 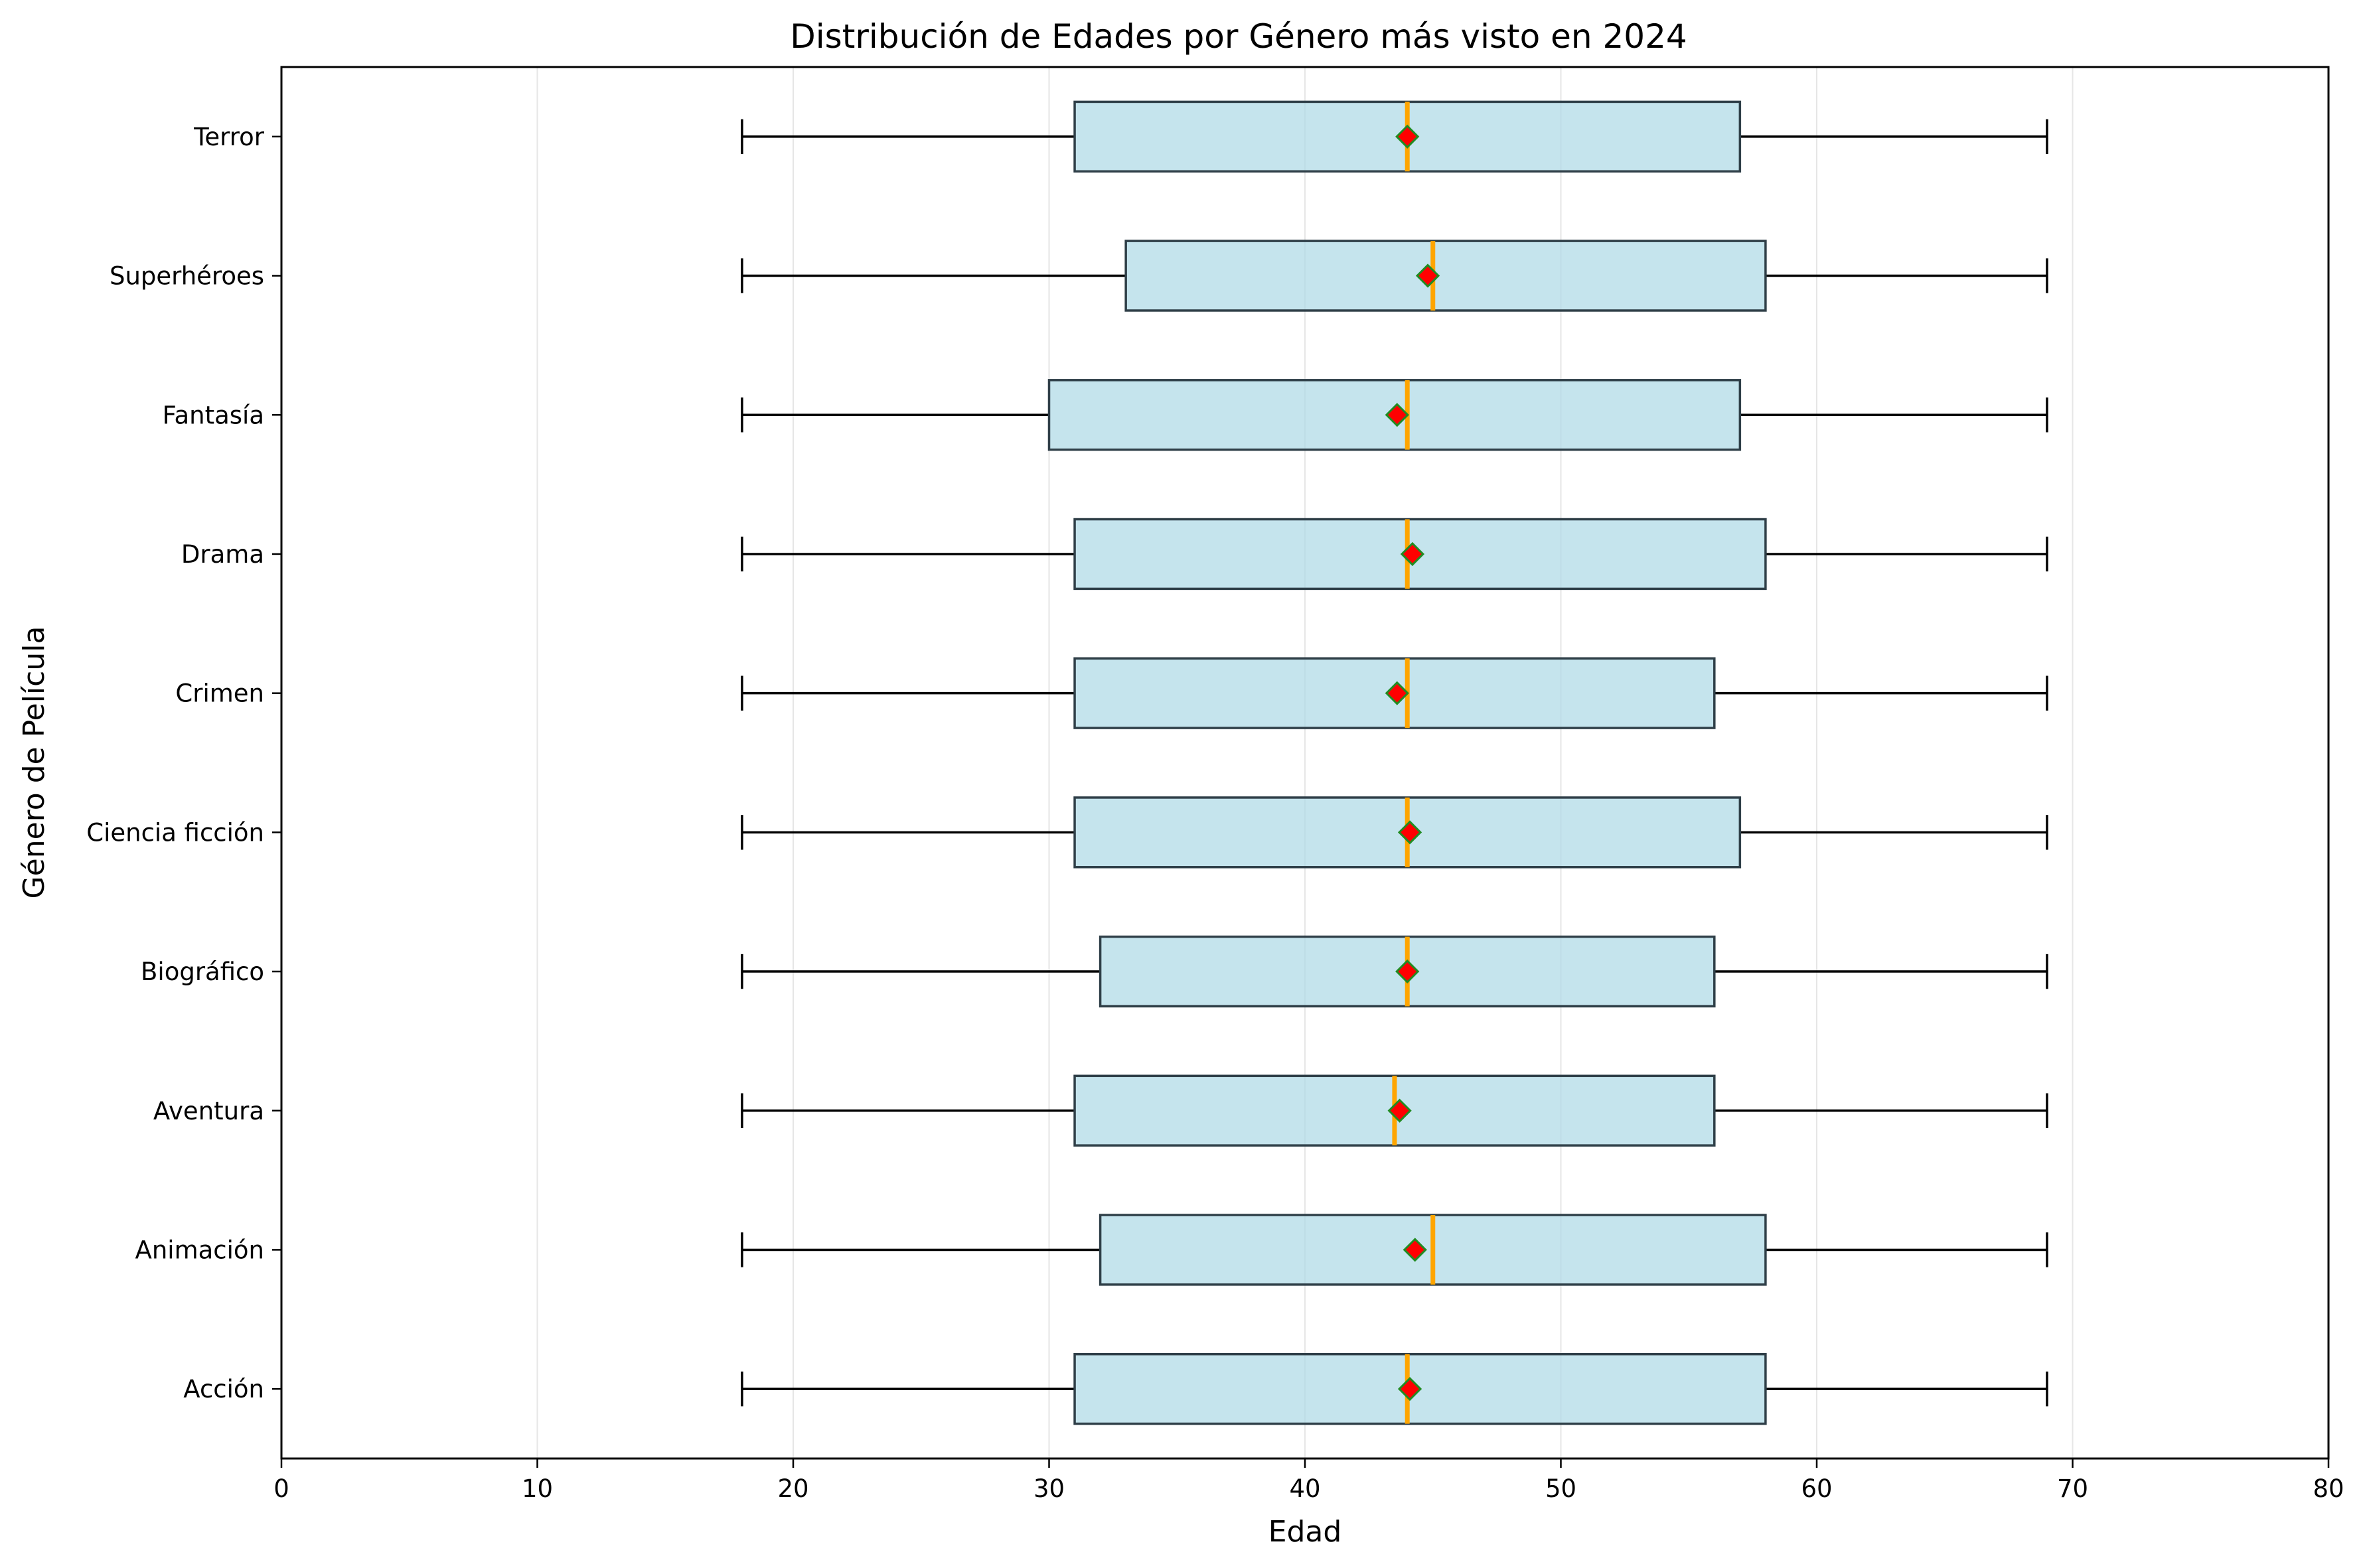 I want to click on mean-markers, so click(x=1412, y=762).